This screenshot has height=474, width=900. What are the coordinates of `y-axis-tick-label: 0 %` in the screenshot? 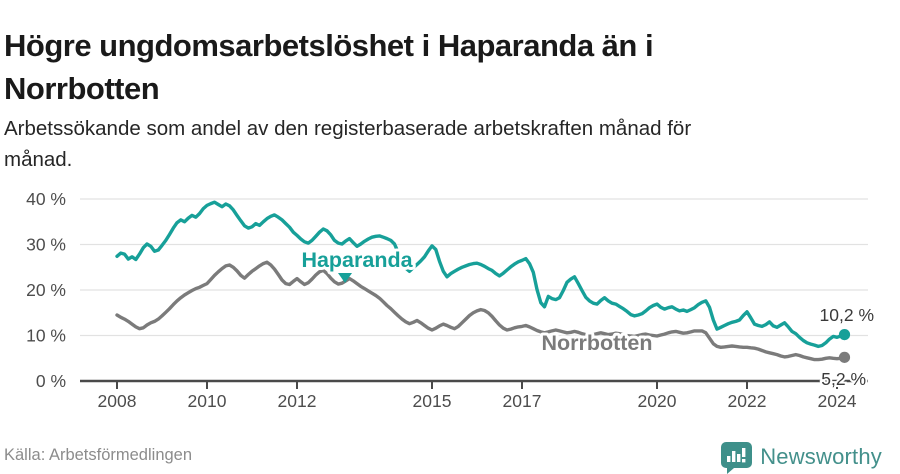 It's located at (51, 381).